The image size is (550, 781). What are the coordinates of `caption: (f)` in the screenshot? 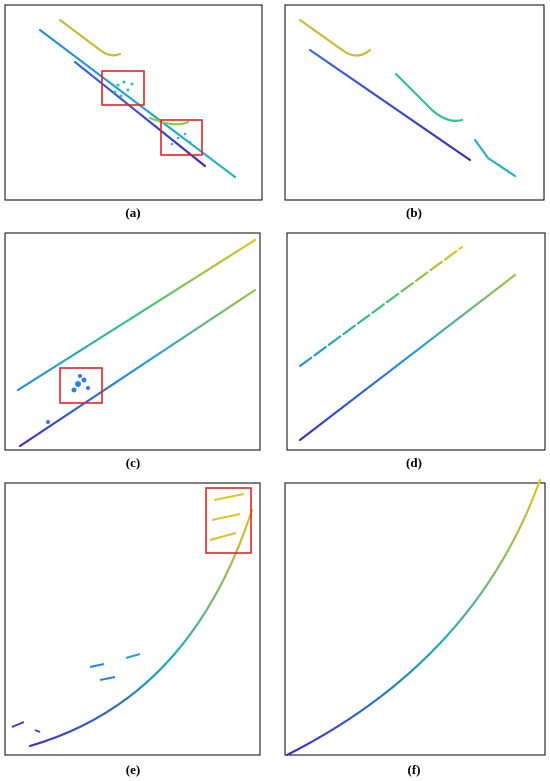 It's located at (414, 769).